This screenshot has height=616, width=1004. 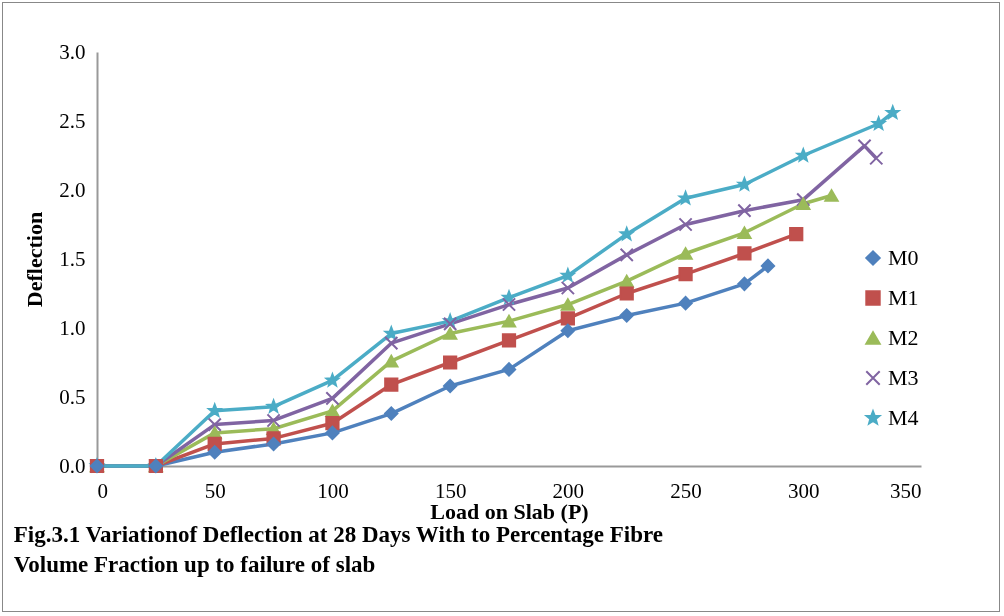 I want to click on y-axis-title: Deflection, so click(x=35, y=259).